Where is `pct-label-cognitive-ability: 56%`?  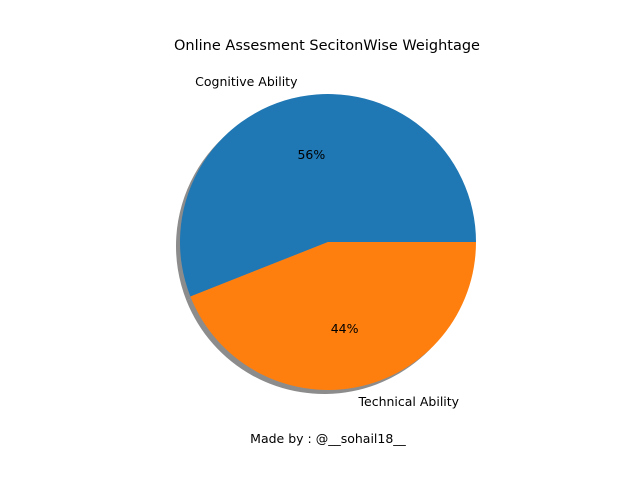
pct-label-cognitive-ability: 56% is located at coordinates (311, 154).